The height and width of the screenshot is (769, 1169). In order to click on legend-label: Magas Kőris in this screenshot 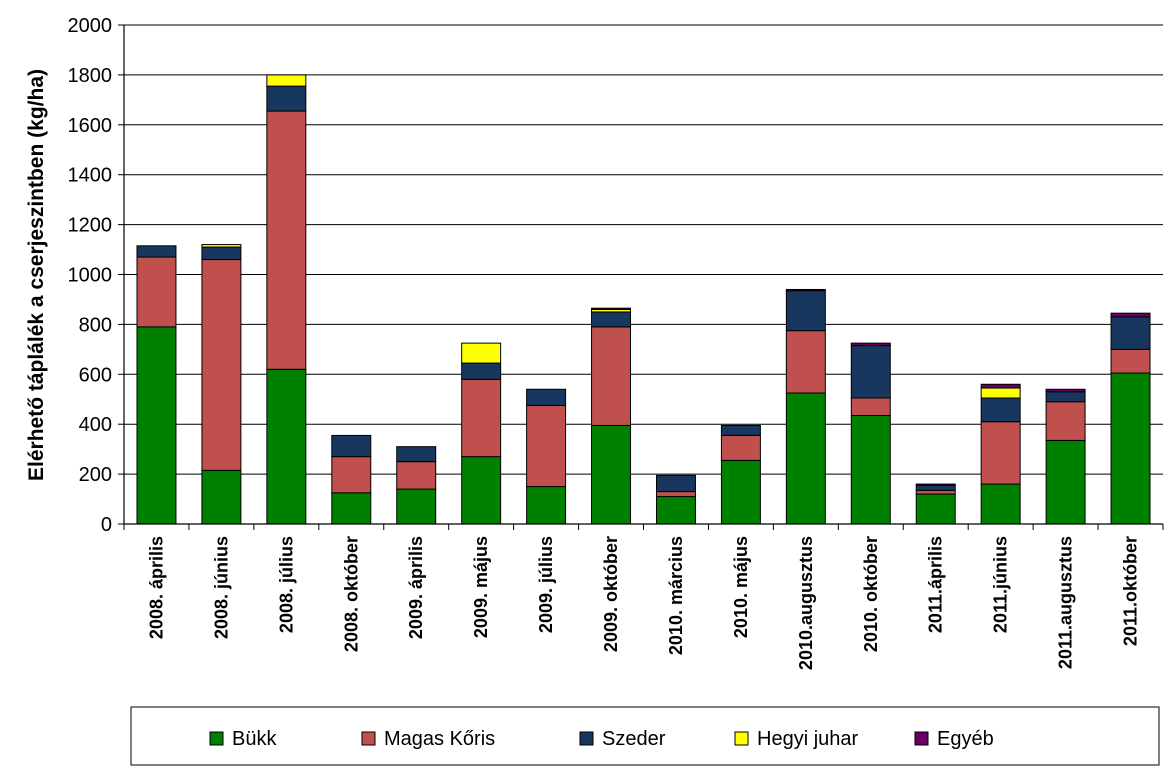, I will do `click(439, 739)`.